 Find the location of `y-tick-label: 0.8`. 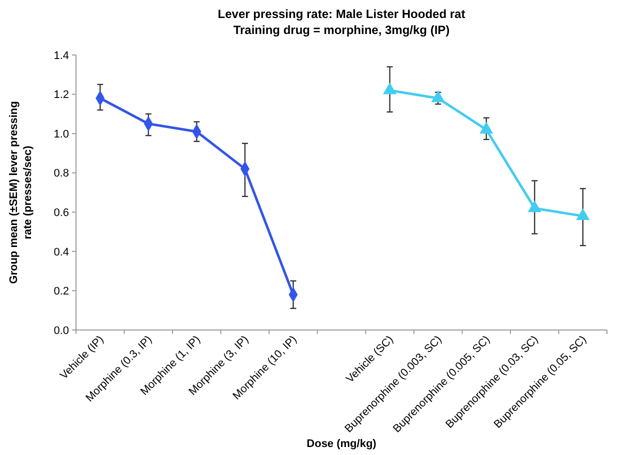

y-tick-label: 0.8 is located at coordinates (61, 174).